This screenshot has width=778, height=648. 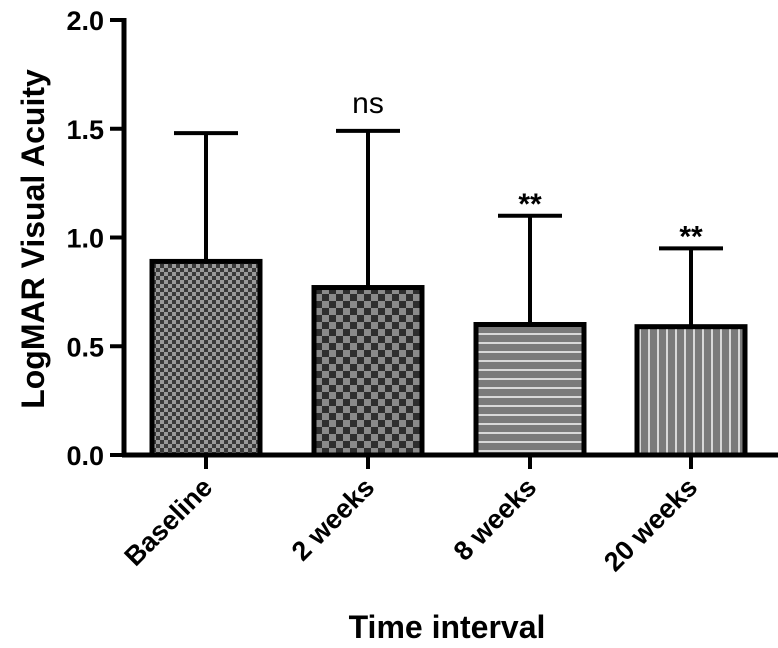 What do you see at coordinates (333, 519) in the screenshot?
I see `x-tick-label: 2 weeks` at bounding box center [333, 519].